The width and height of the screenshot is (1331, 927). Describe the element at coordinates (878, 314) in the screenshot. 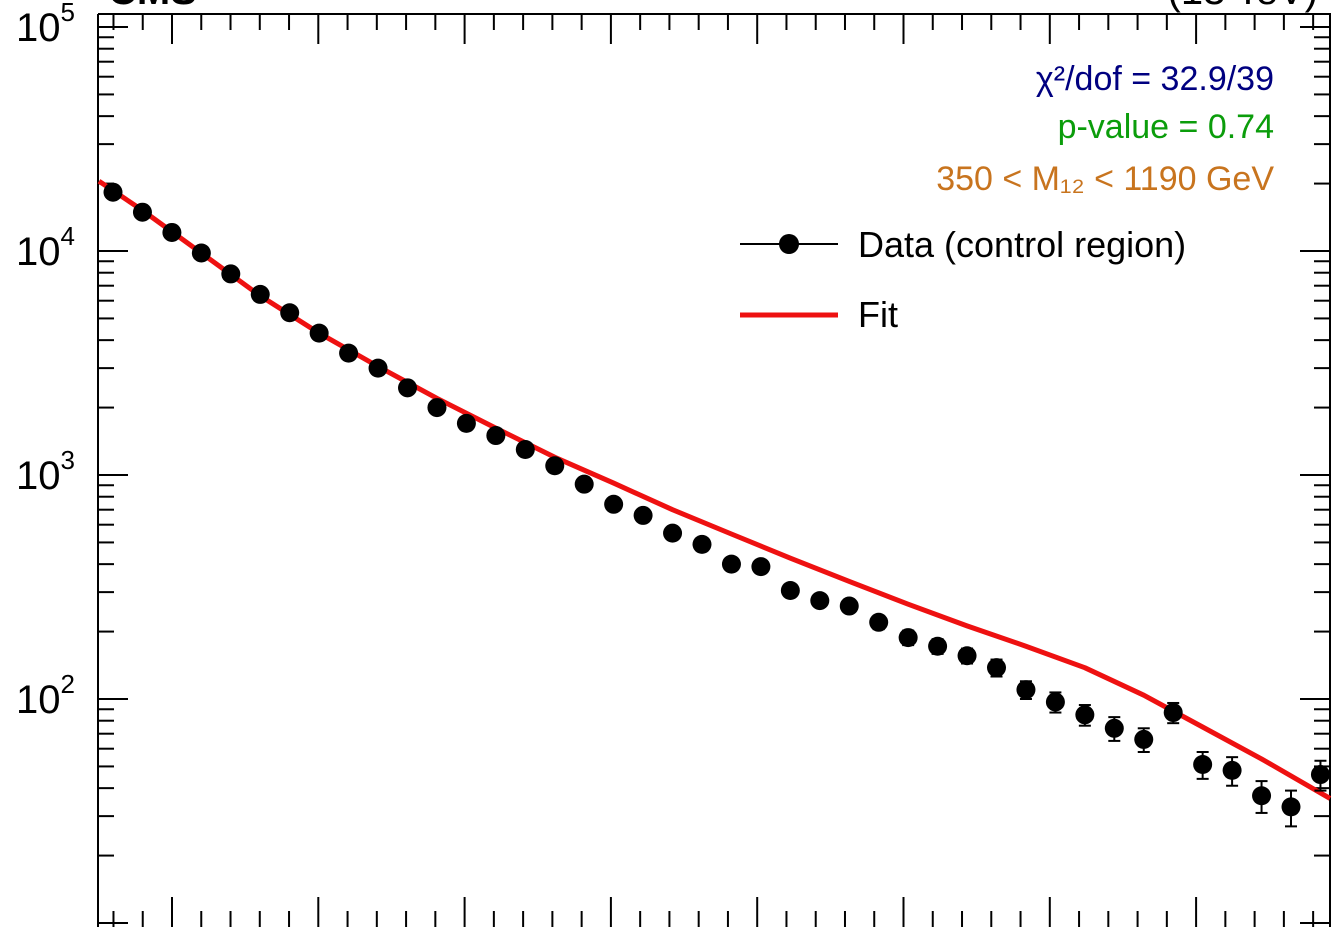

I see `legend-fit-label: Fit` at that location.